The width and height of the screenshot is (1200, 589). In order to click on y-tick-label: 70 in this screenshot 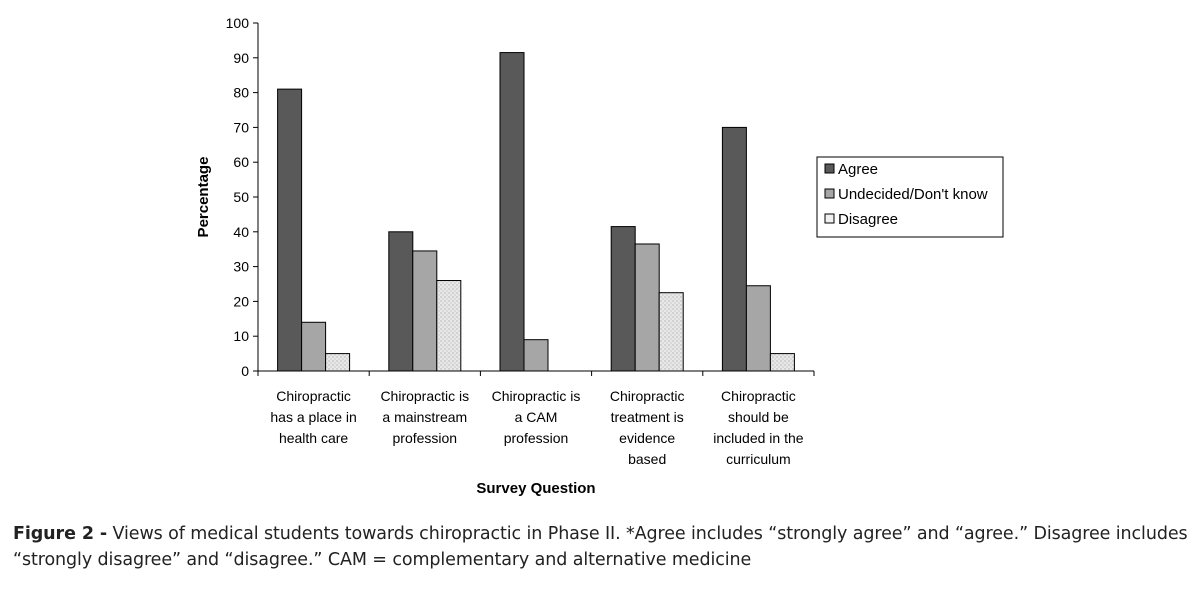, I will do `click(241, 127)`.